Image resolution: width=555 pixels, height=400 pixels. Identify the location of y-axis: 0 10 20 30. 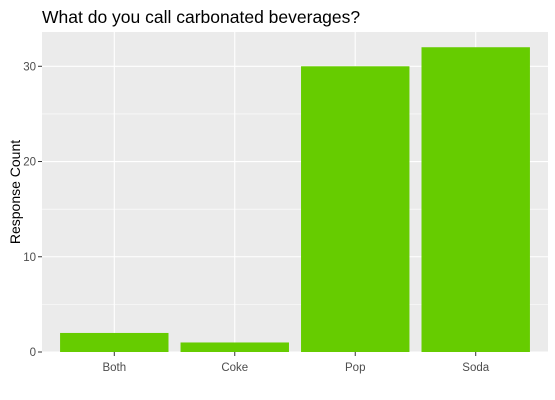
(32, 210).